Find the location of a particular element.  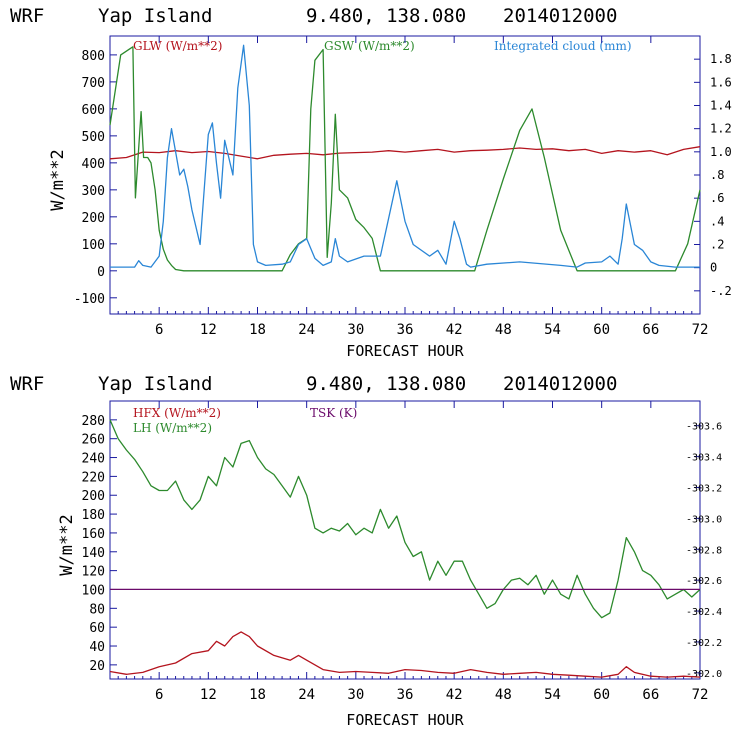

y2-tick-label: 1.8 is located at coordinates (721, 59).